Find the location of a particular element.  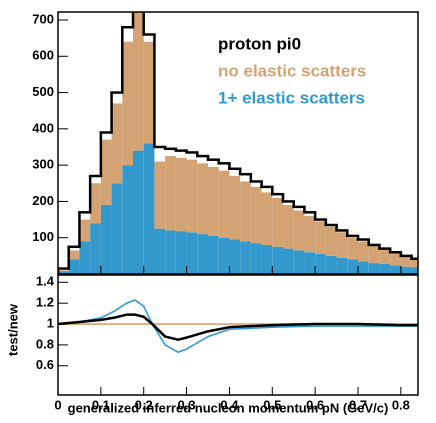

y-tick-label: 600 is located at coordinates (43, 55).